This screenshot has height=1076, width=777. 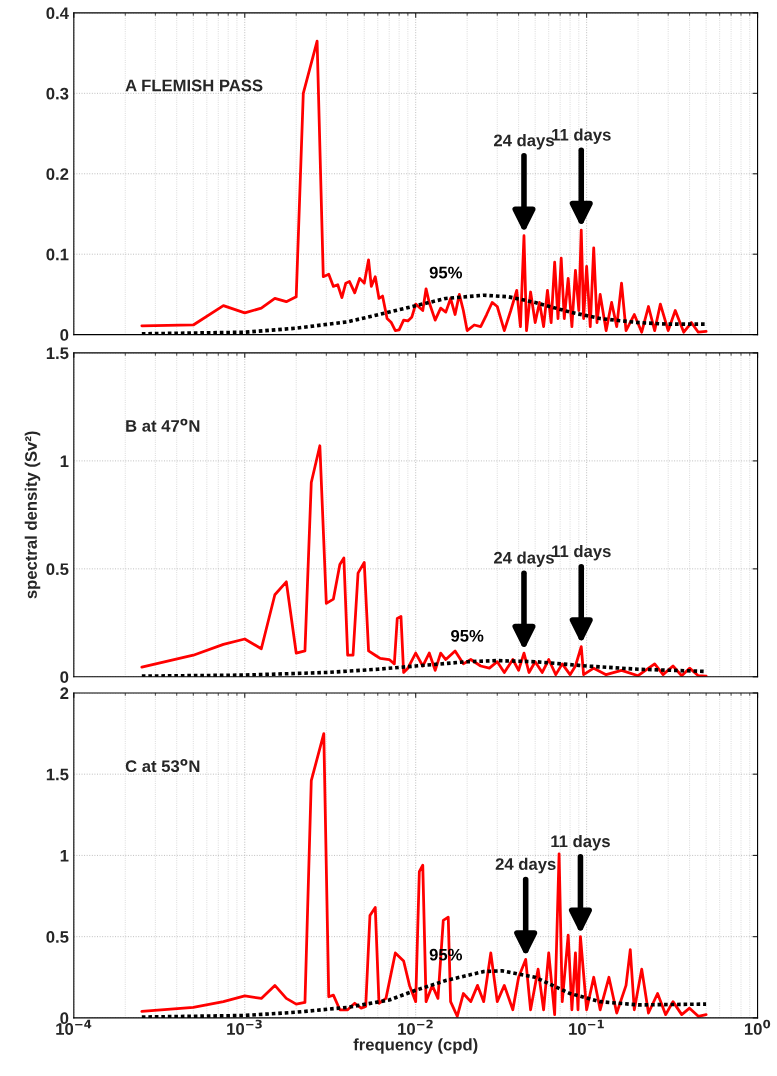 What do you see at coordinates (162, 765) in the screenshot?
I see `annotation: C at 53$^{o}$N` at bounding box center [162, 765].